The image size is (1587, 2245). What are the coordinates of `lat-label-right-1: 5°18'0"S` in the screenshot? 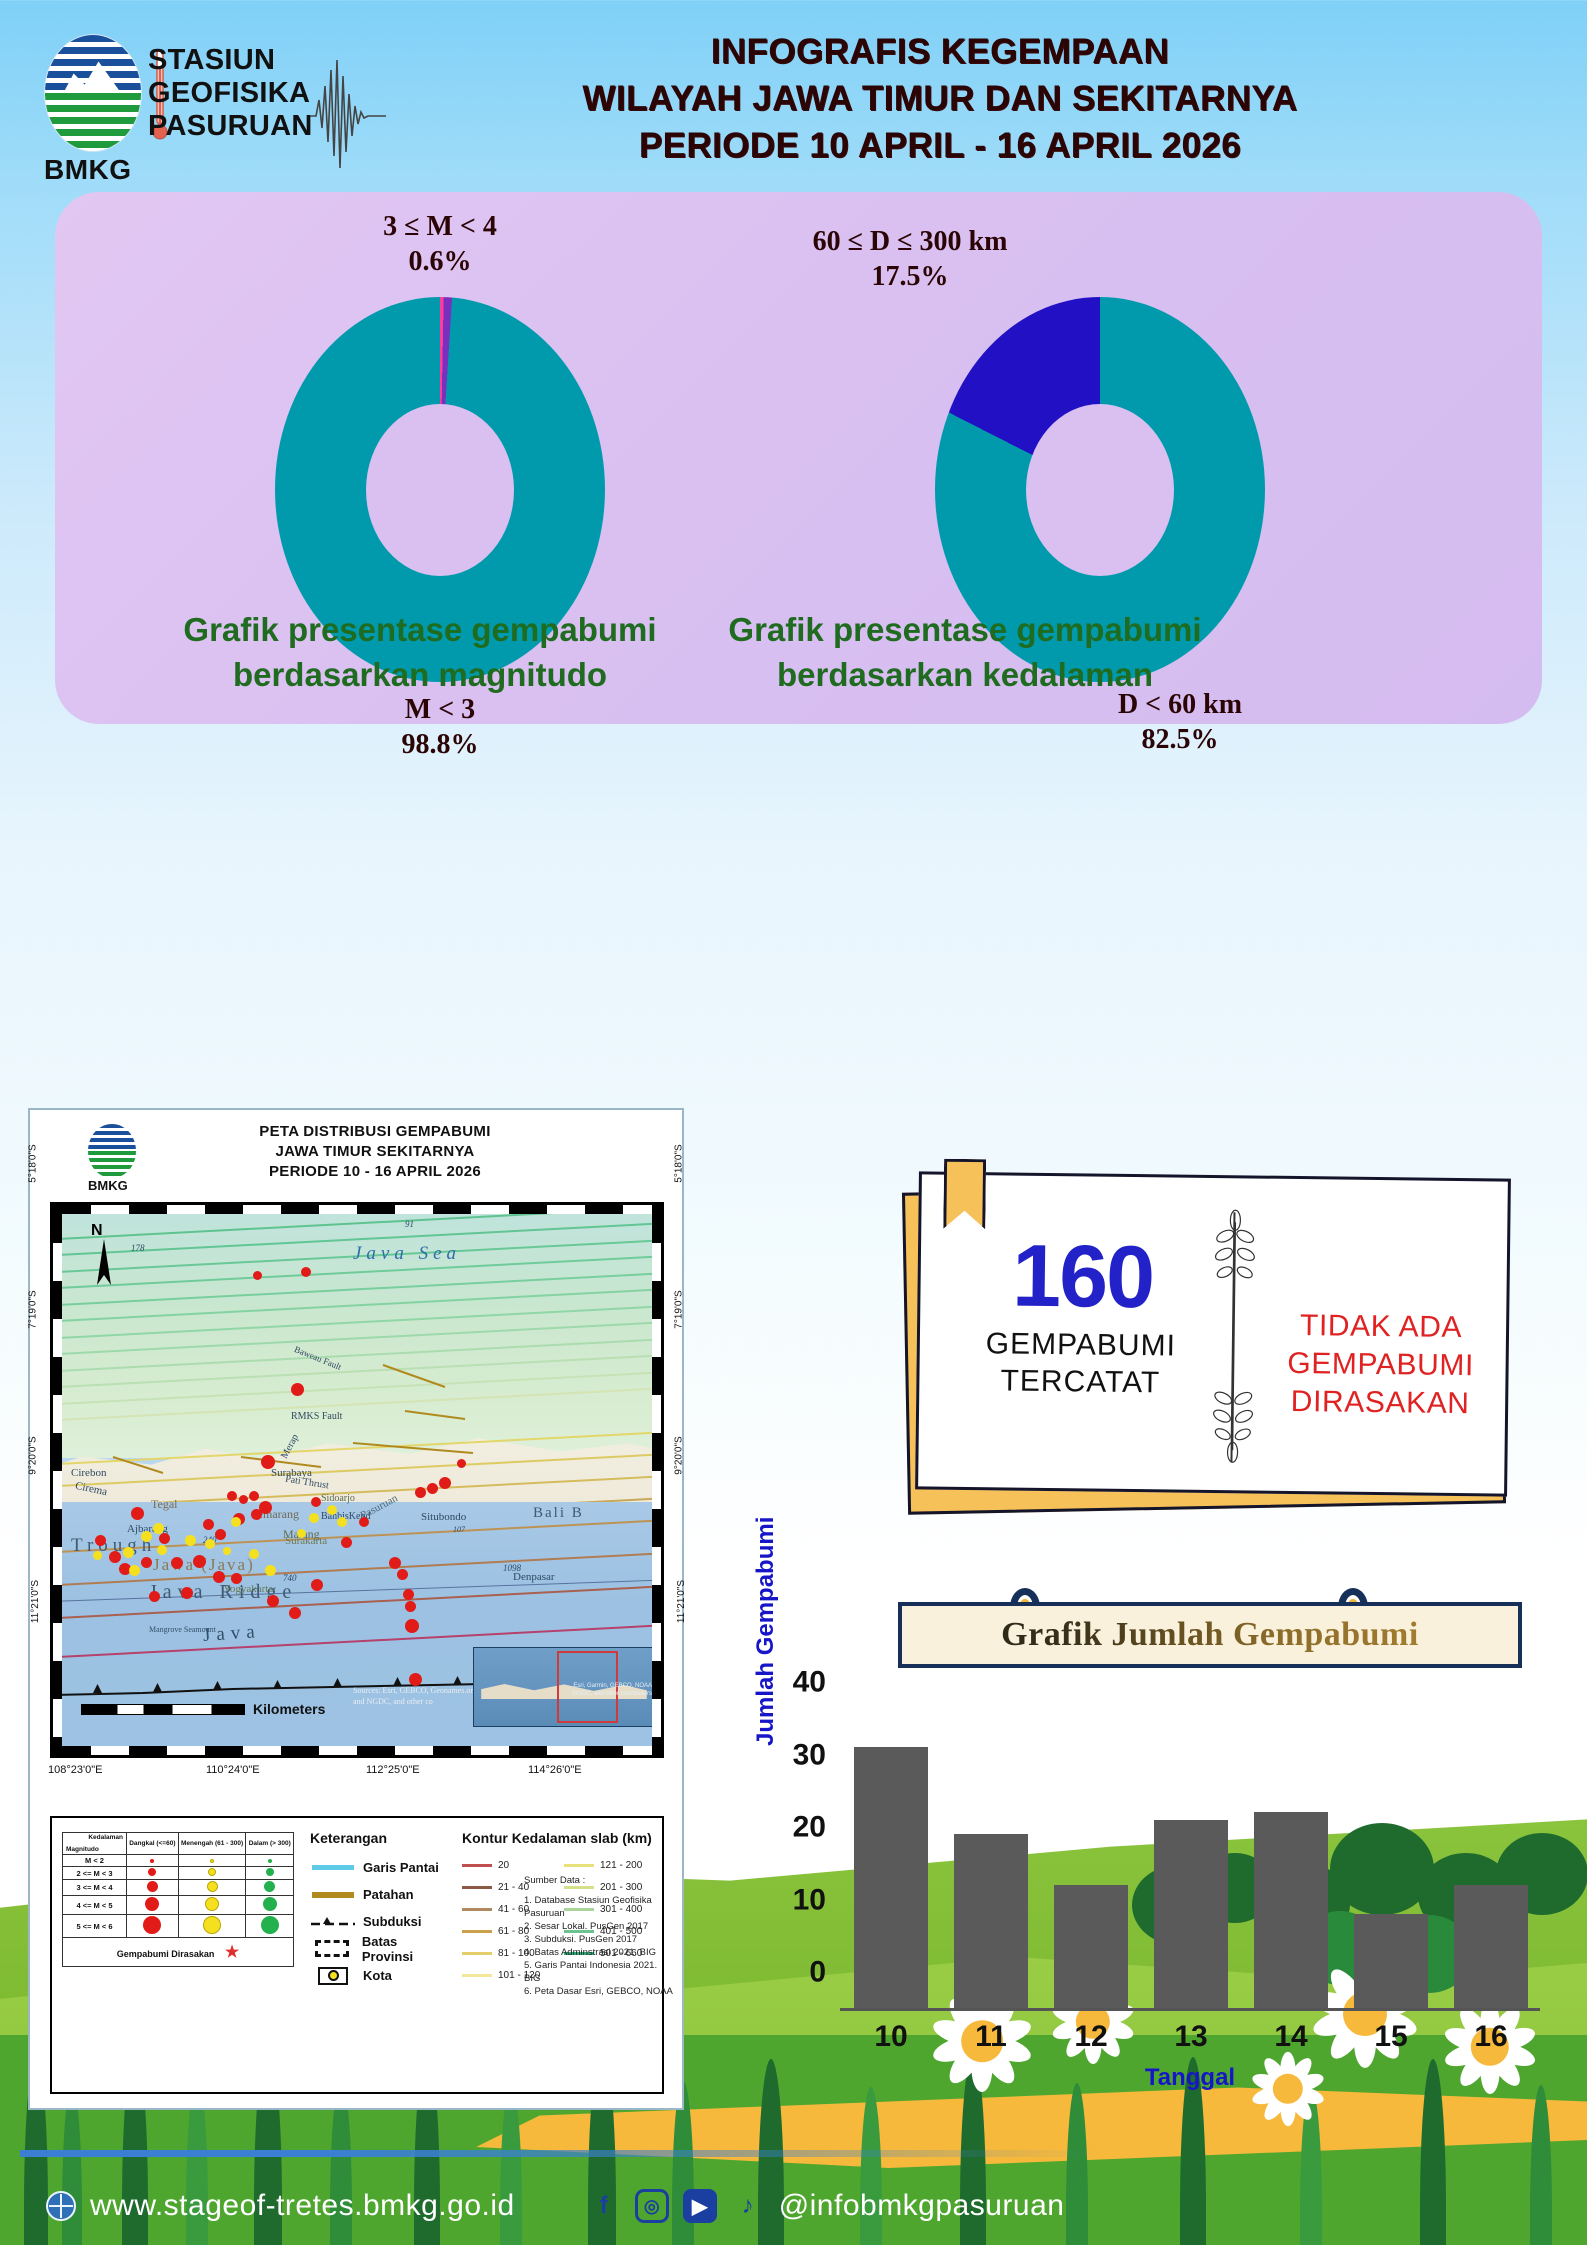 It's located at (679, 1163).